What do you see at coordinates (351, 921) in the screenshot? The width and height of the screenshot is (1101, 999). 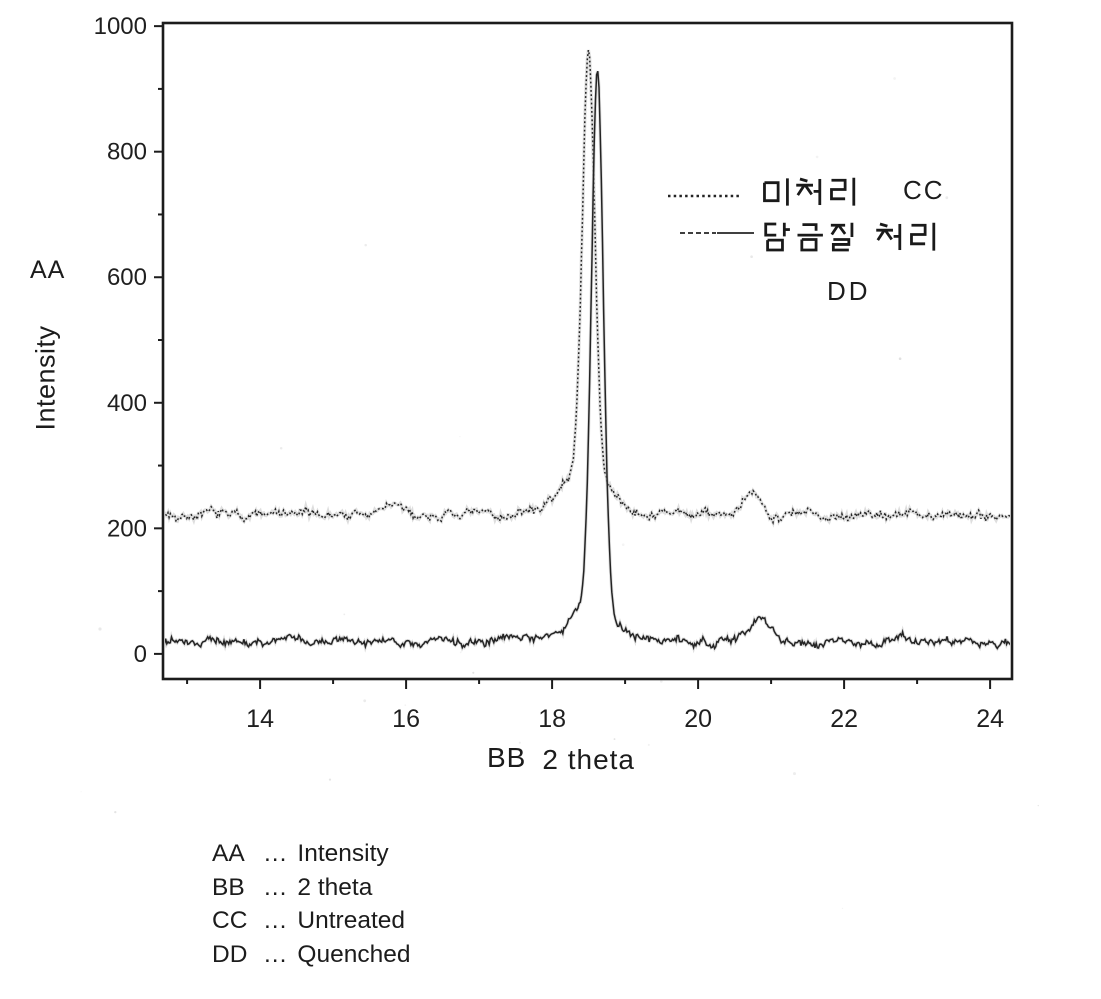 I see `glossary-value: Untreated` at bounding box center [351, 921].